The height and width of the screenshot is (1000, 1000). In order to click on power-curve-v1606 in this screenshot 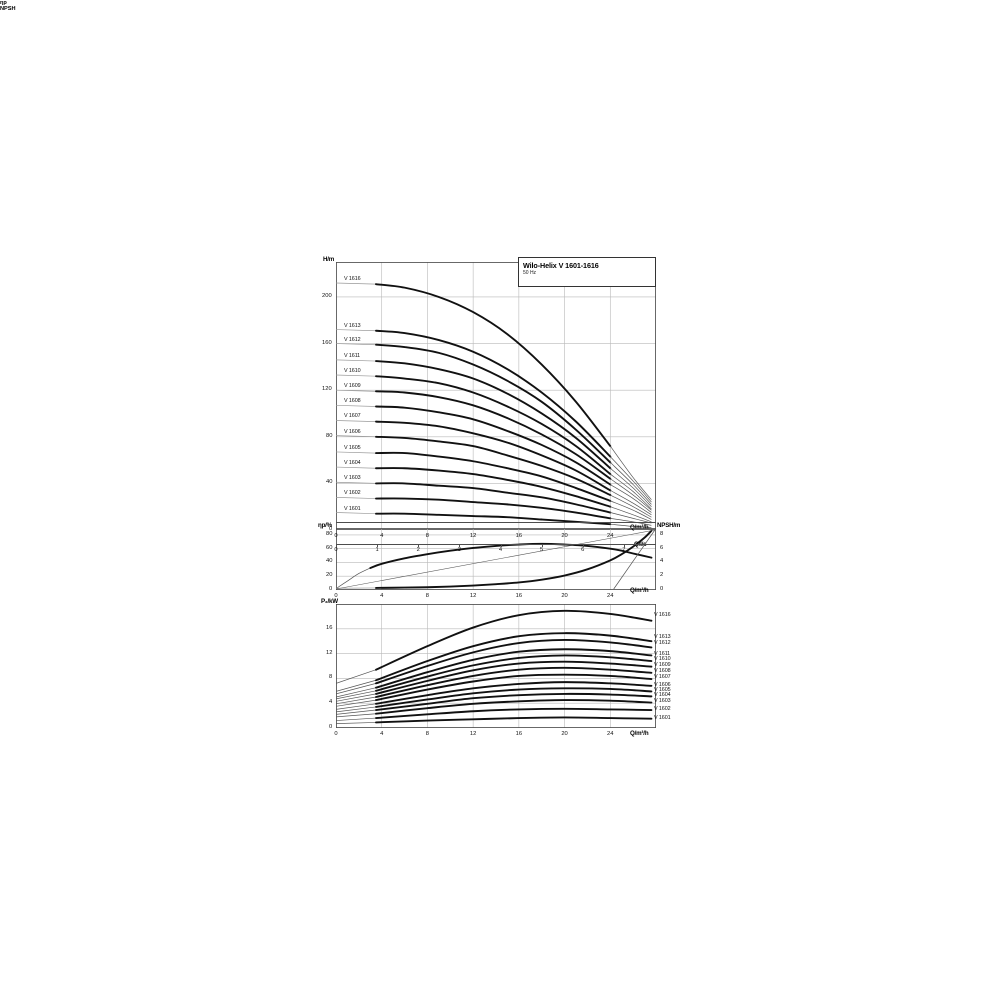, I will do `click(514, 693)`.